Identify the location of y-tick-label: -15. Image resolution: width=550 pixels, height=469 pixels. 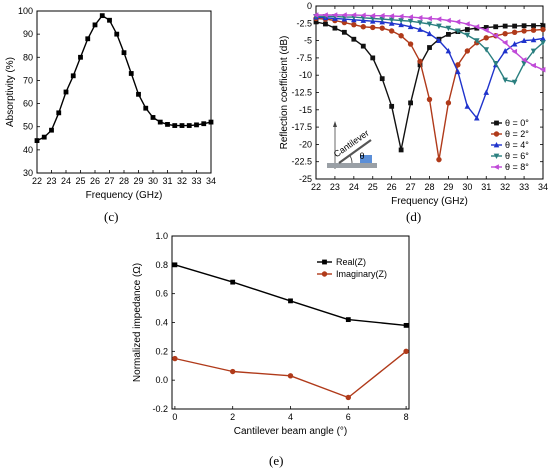
(305, 110).